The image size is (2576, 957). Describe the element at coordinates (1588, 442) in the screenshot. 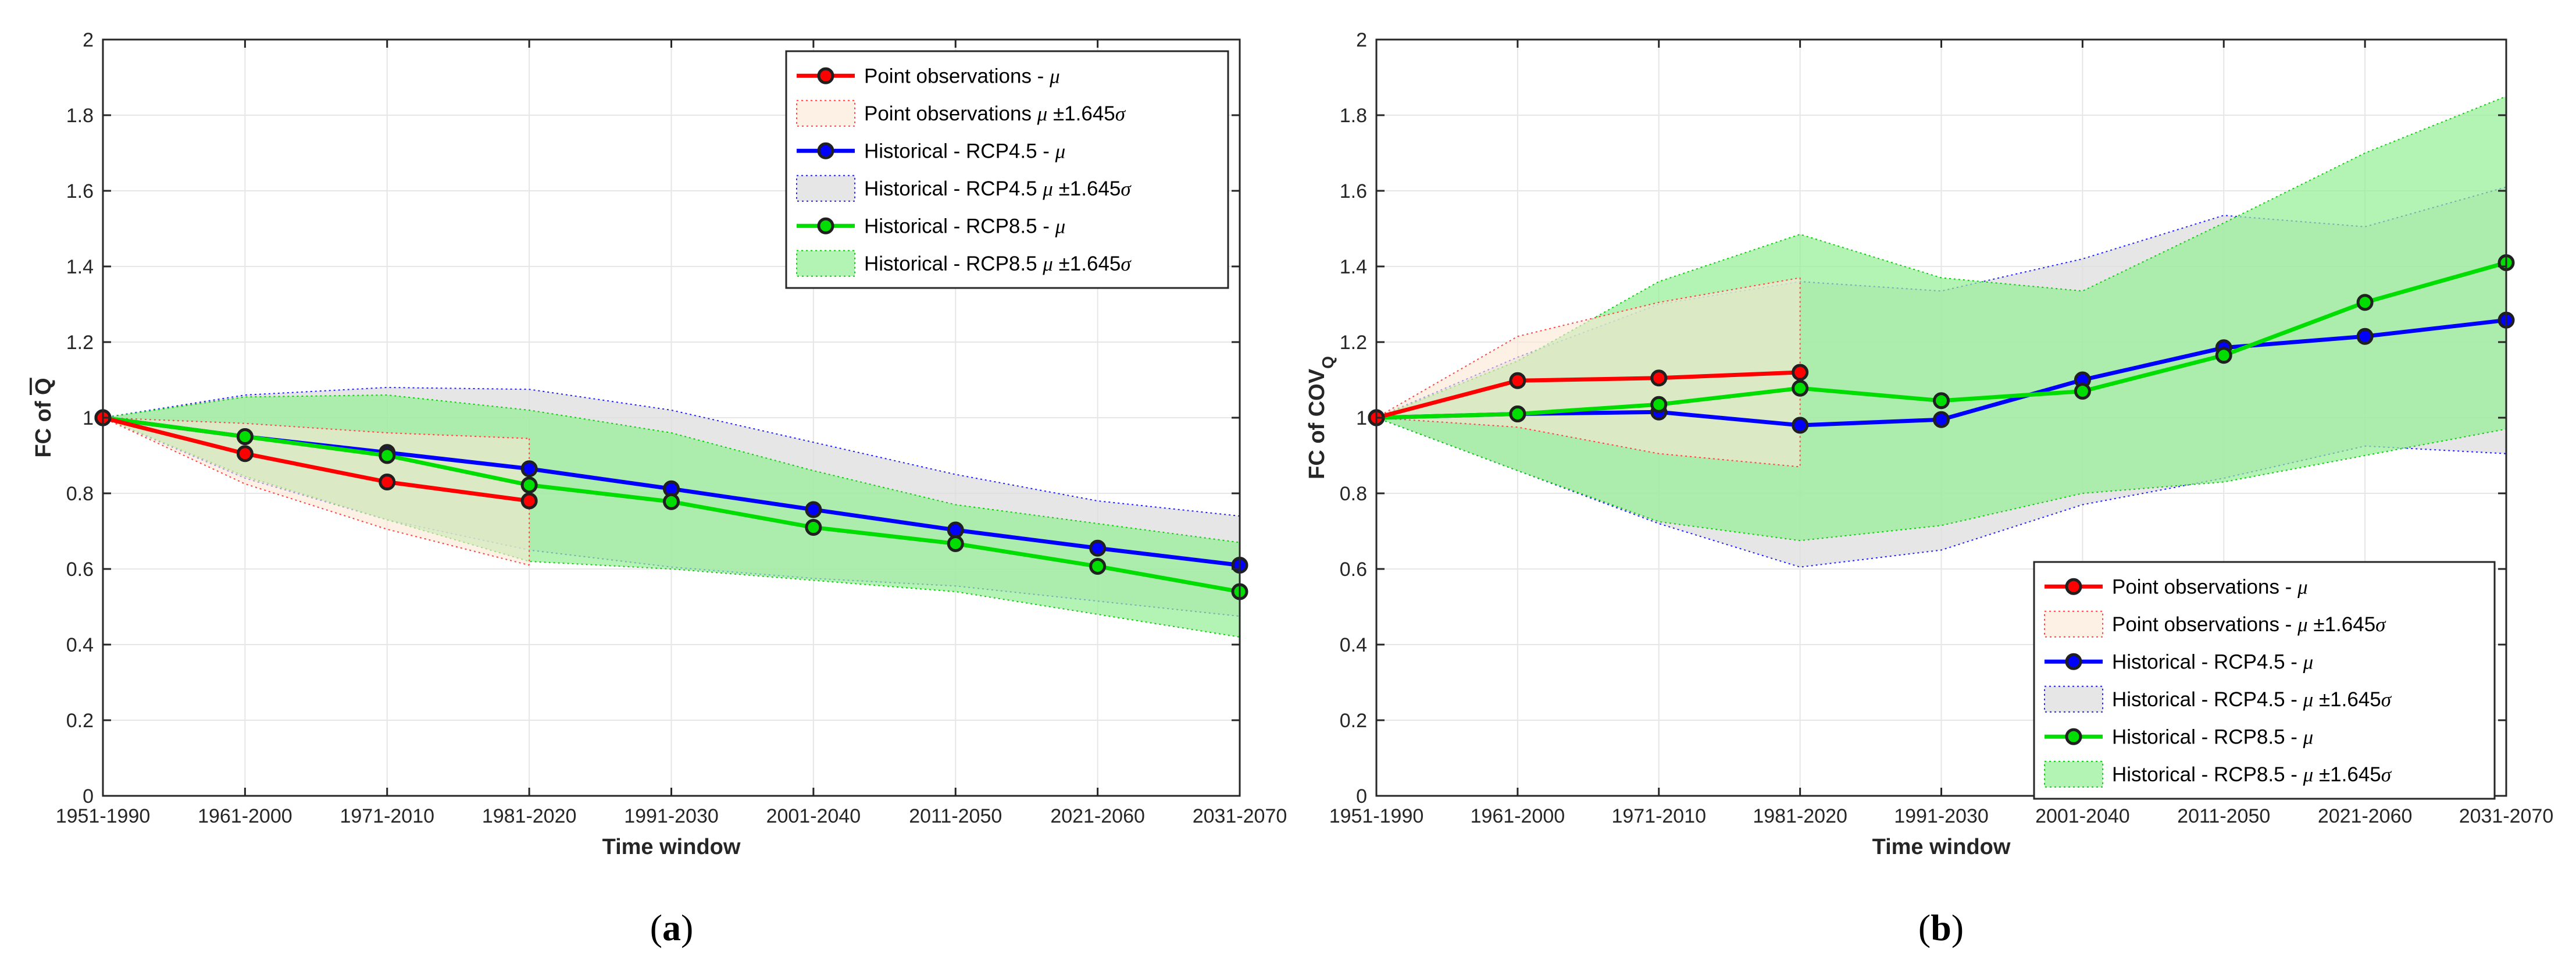

I see `band-lower-edge-point` at that location.